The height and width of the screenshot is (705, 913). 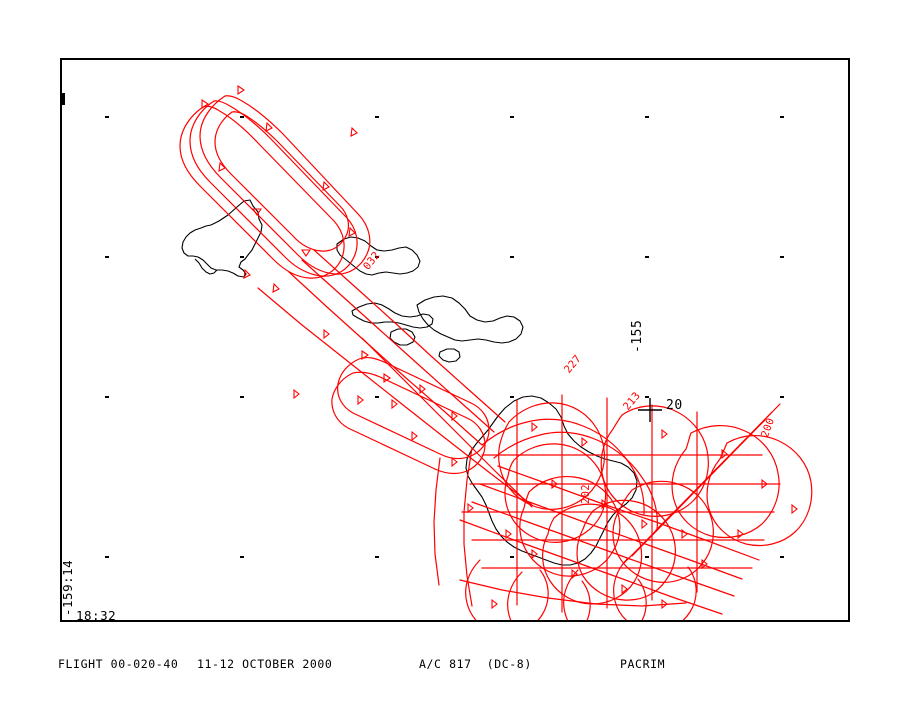 What do you see at coordinates (118, 664) in the screenshot?
I see `caption-flight-number: FLIGHT 00-020-40` at bounding box center [118, 664].